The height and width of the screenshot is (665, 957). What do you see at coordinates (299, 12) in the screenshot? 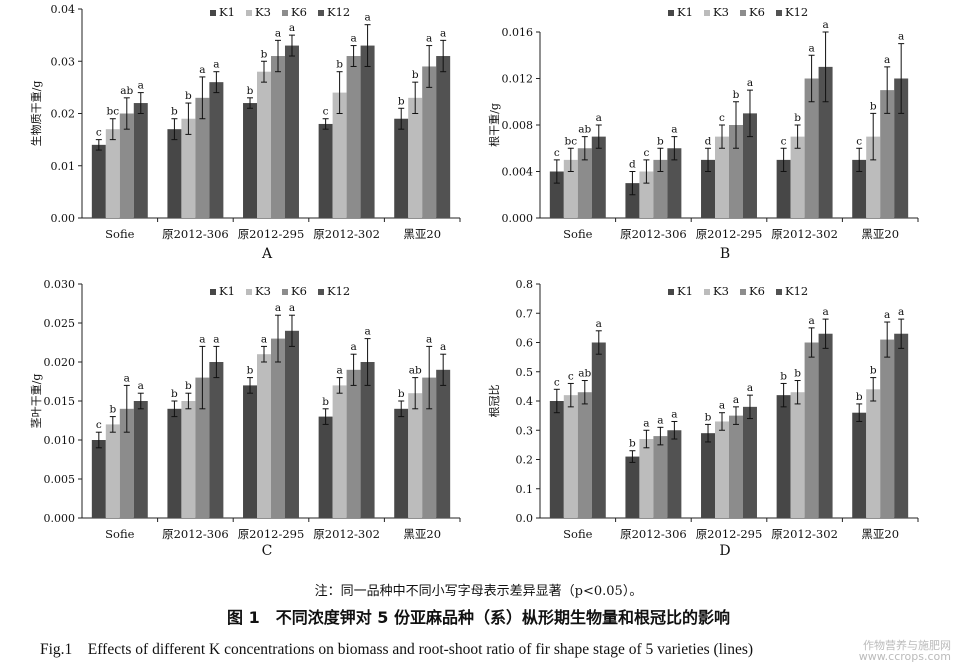
I see `panel-a-legend-label: K6` at bounding box center [299, 12].